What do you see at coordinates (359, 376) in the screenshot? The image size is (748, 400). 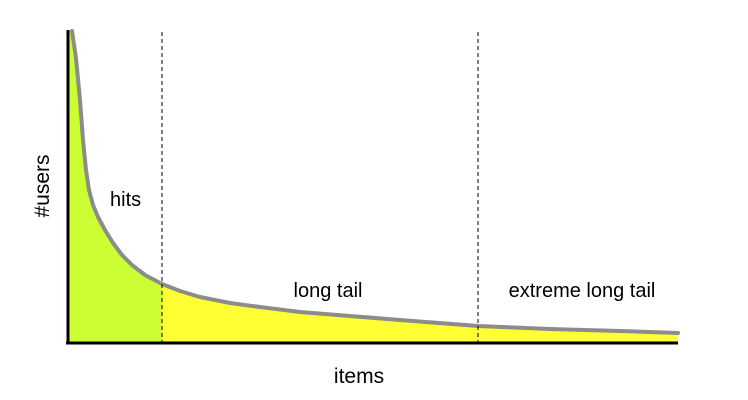 I see `x-axis-label: items` at bounding box center [359, 376].